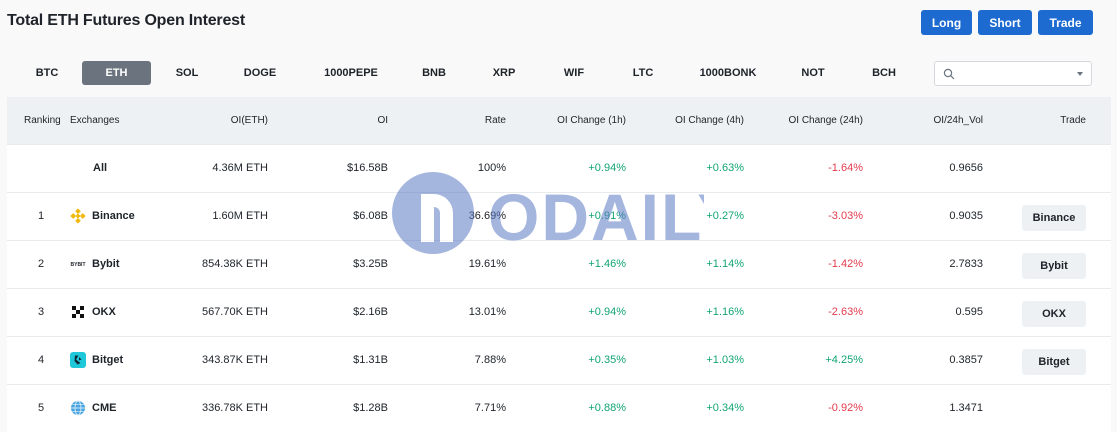  I want to click on tab-btc: BTC, so click(47, 73).